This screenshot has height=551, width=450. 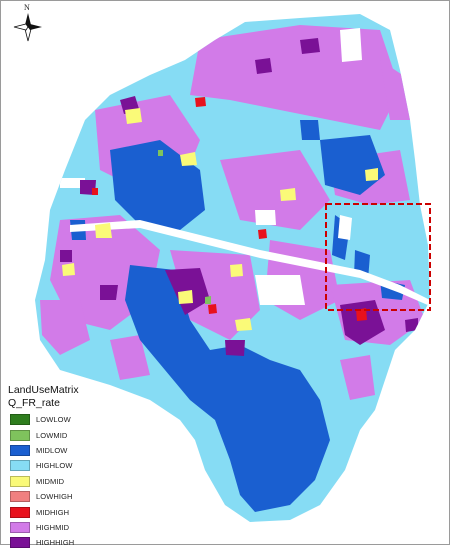 I want to click on legend-label: MIDHIGH, so click(x=53, y=512).